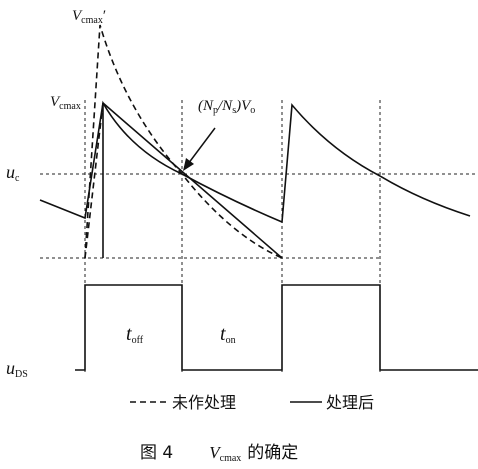 The image size is (478, 469). Describe the element at coordinates (104, 16) in the screenshot. I see `text-part: ′` at that location.